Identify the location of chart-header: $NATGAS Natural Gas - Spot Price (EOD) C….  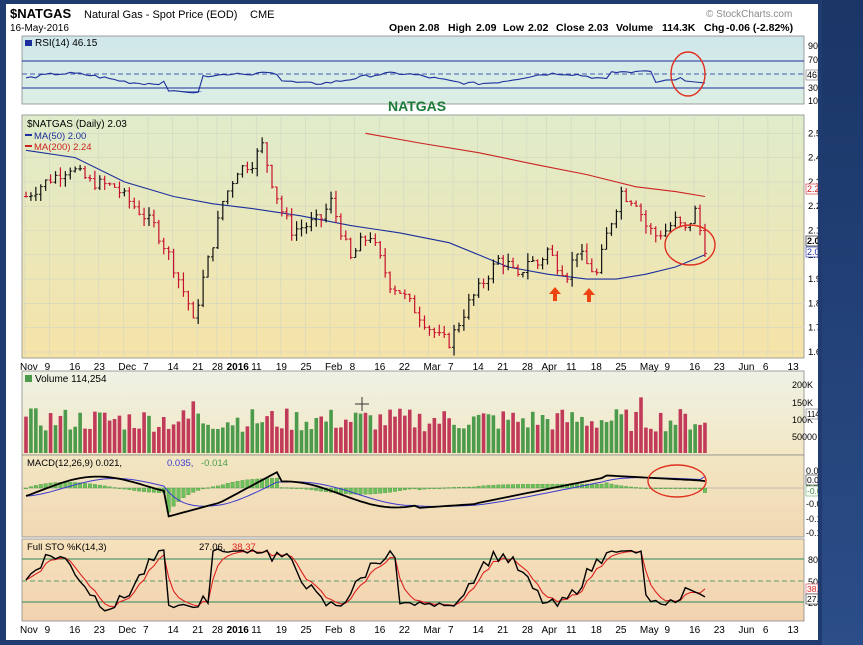
(401, 20).